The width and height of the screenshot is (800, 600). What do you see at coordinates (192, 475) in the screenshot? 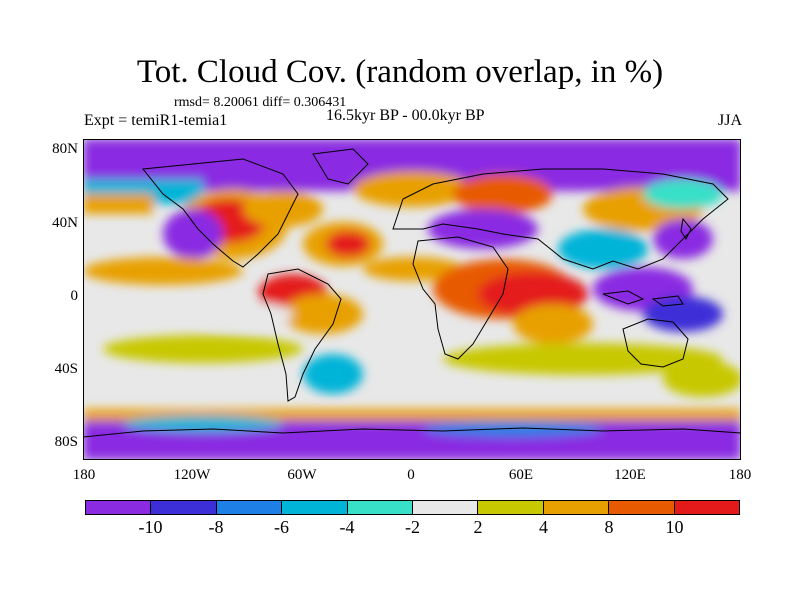
I see `lon-label: 120W` at bounding box center [192, 475].